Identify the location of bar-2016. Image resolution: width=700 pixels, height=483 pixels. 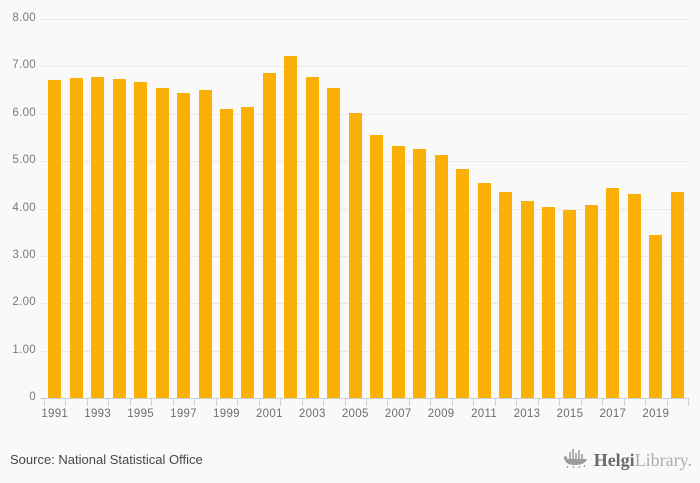
(591, 301).